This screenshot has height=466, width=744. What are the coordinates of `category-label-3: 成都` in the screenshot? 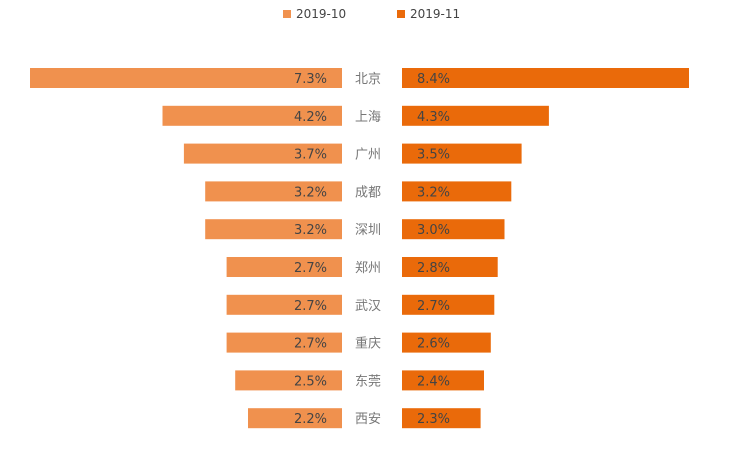 It's located at (368, 192).